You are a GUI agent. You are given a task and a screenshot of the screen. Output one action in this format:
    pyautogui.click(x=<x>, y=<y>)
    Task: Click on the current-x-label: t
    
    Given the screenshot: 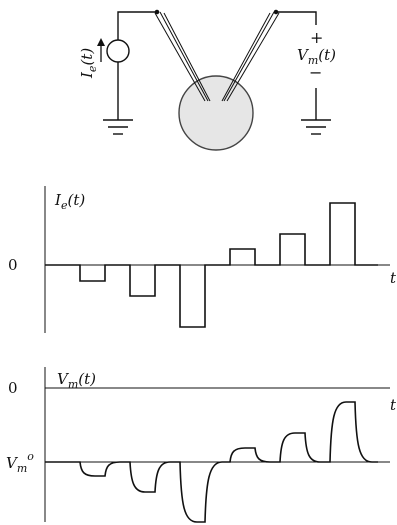 What is the action you would take?
    pyautogui.click(x=393, y=278)
    